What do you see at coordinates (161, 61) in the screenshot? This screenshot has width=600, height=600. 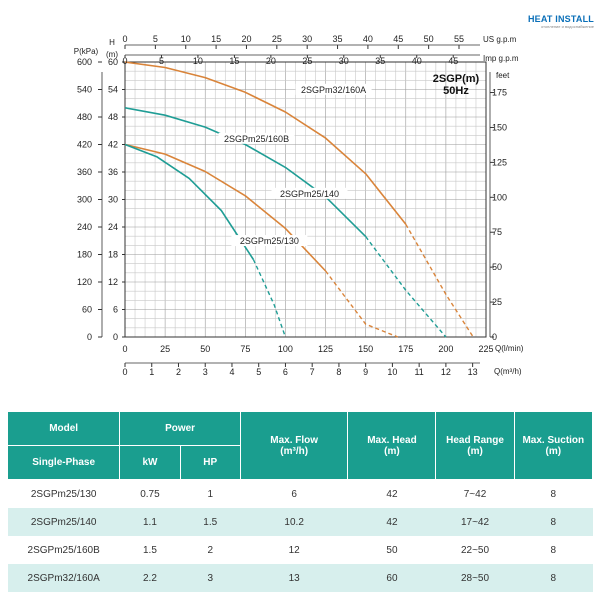 I see `impgpm-tick-label: 5` at bounding box center [161, 61].